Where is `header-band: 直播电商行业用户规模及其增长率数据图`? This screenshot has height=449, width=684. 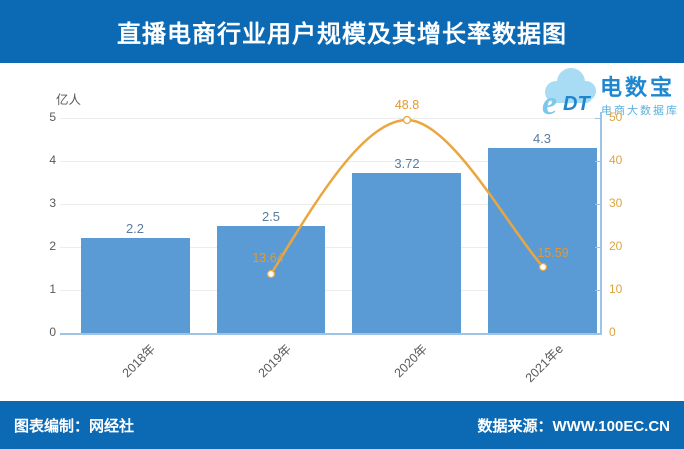 header-band: 直播电商行业用户规模及其增长率数据图 is located at coordinates (342, 31).